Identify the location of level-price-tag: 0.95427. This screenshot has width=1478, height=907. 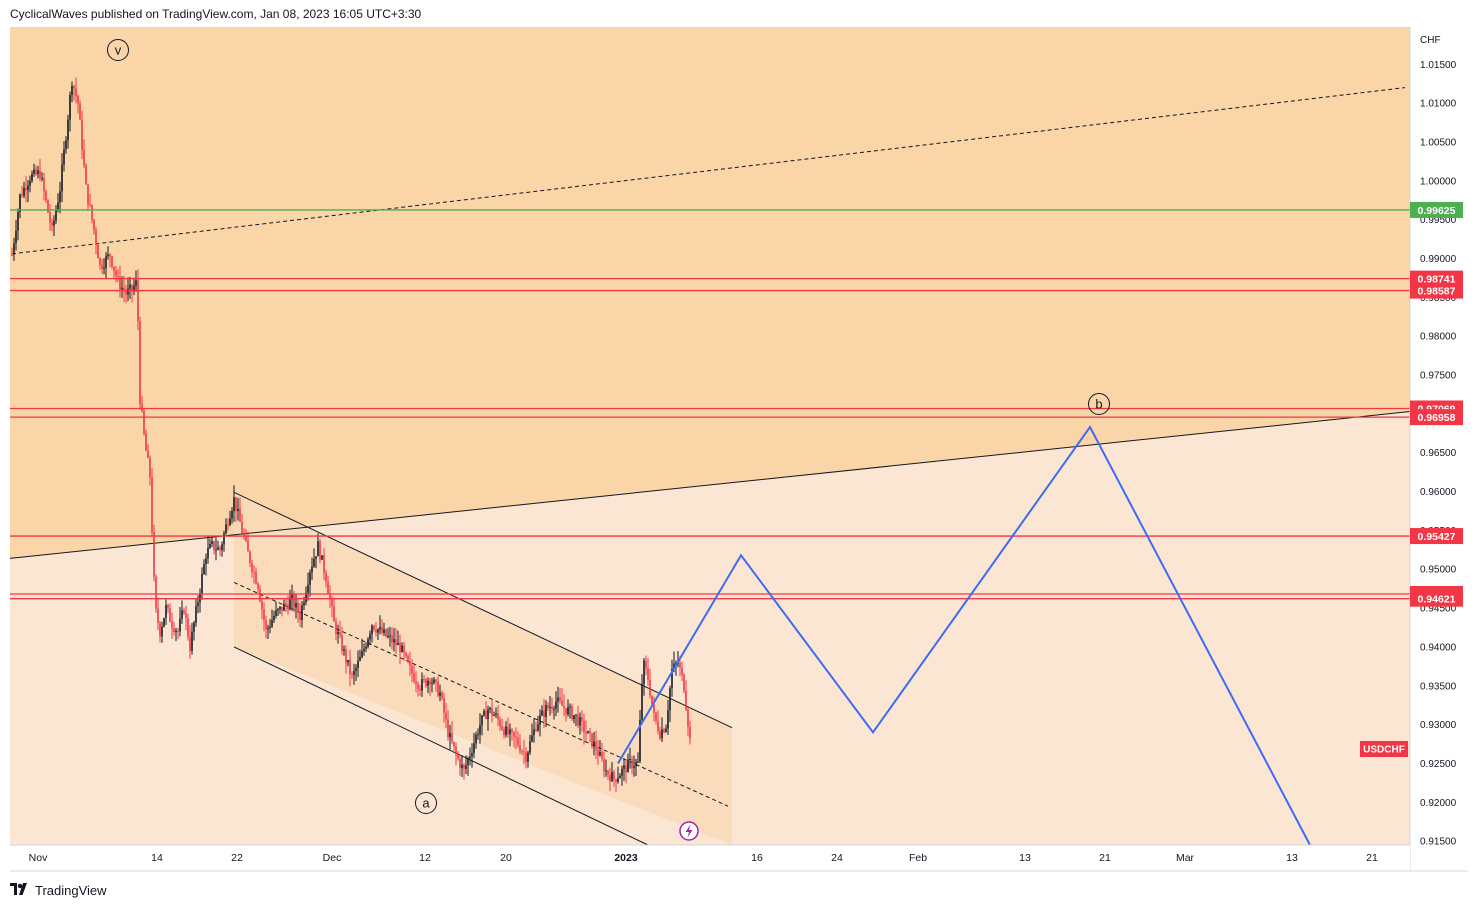
(1436, 536).